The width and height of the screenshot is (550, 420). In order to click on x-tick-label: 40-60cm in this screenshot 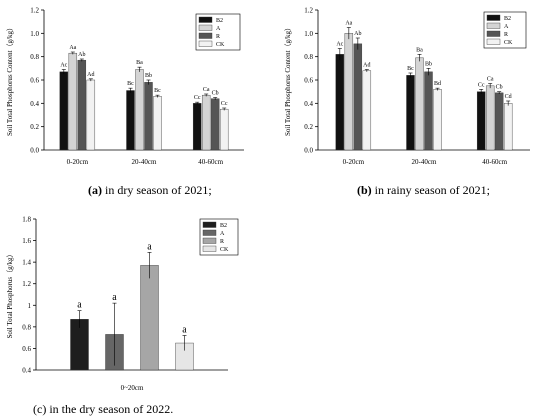, I will do `click(210, 162)`.